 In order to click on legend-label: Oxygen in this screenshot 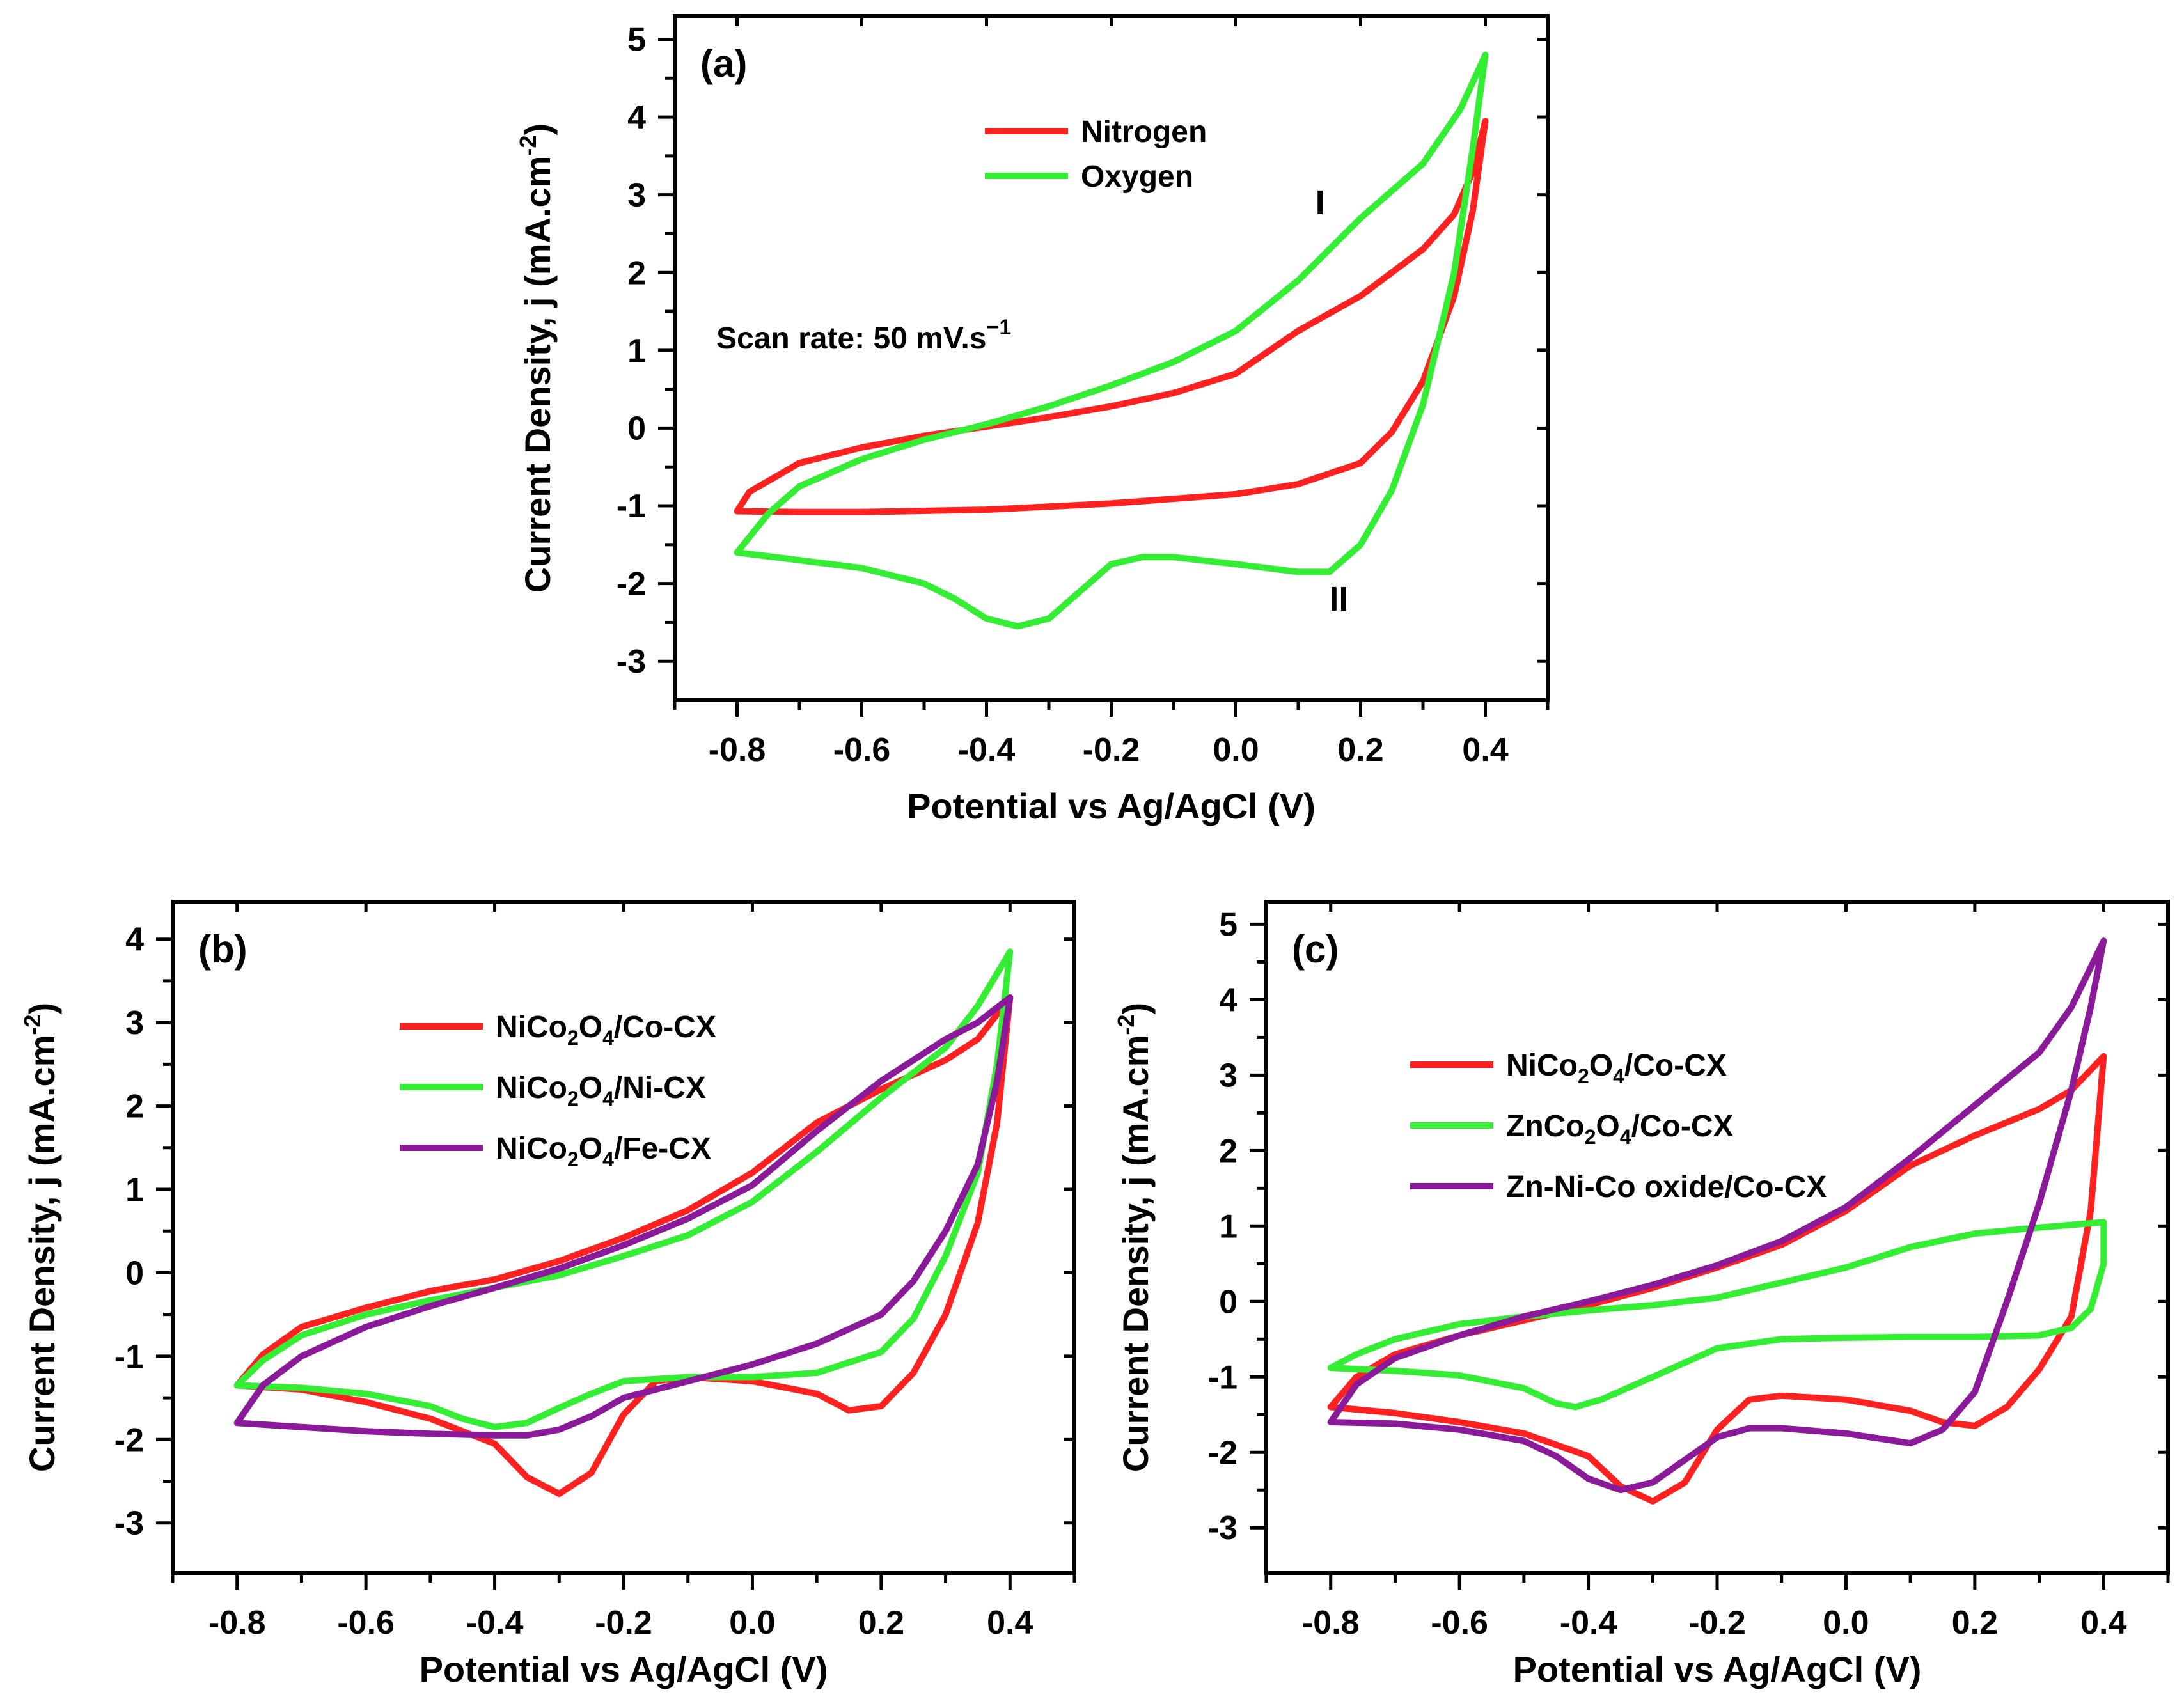, I will do `click(1137, 177)`.